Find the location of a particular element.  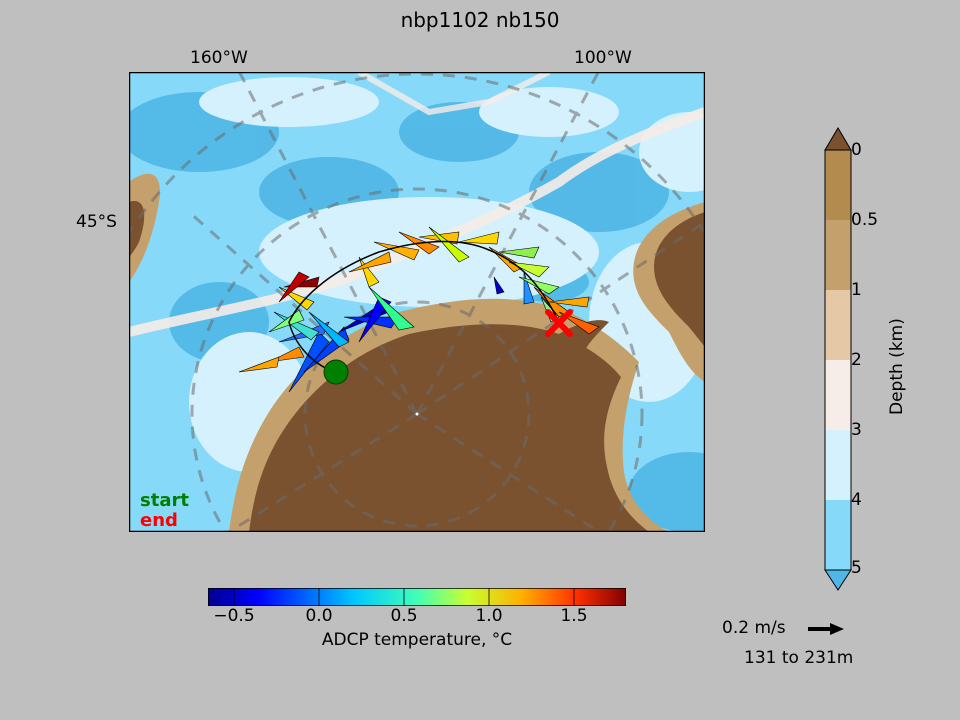

ship-track is located at coordinates (424, 306).